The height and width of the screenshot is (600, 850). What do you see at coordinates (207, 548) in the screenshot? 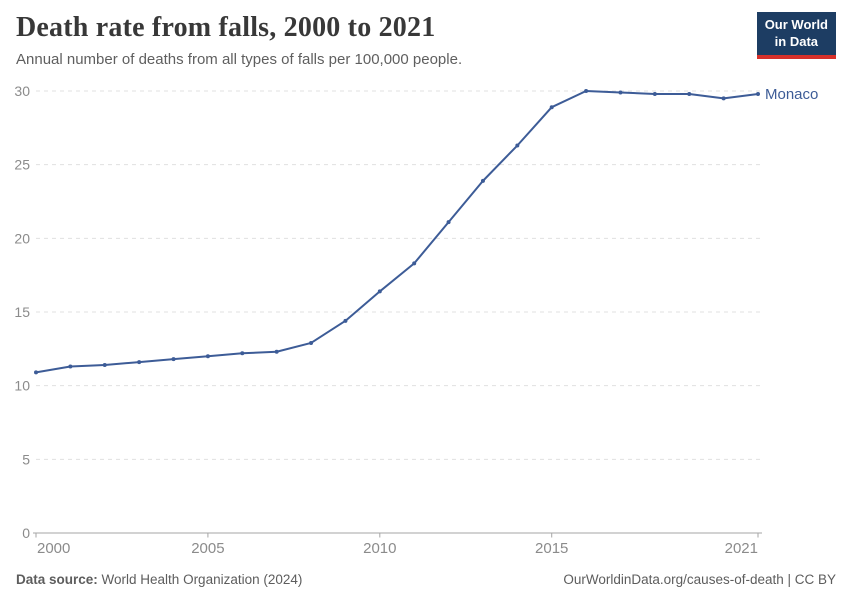
I see `x-tick-label: 2005` at bounding box center [207, 548].